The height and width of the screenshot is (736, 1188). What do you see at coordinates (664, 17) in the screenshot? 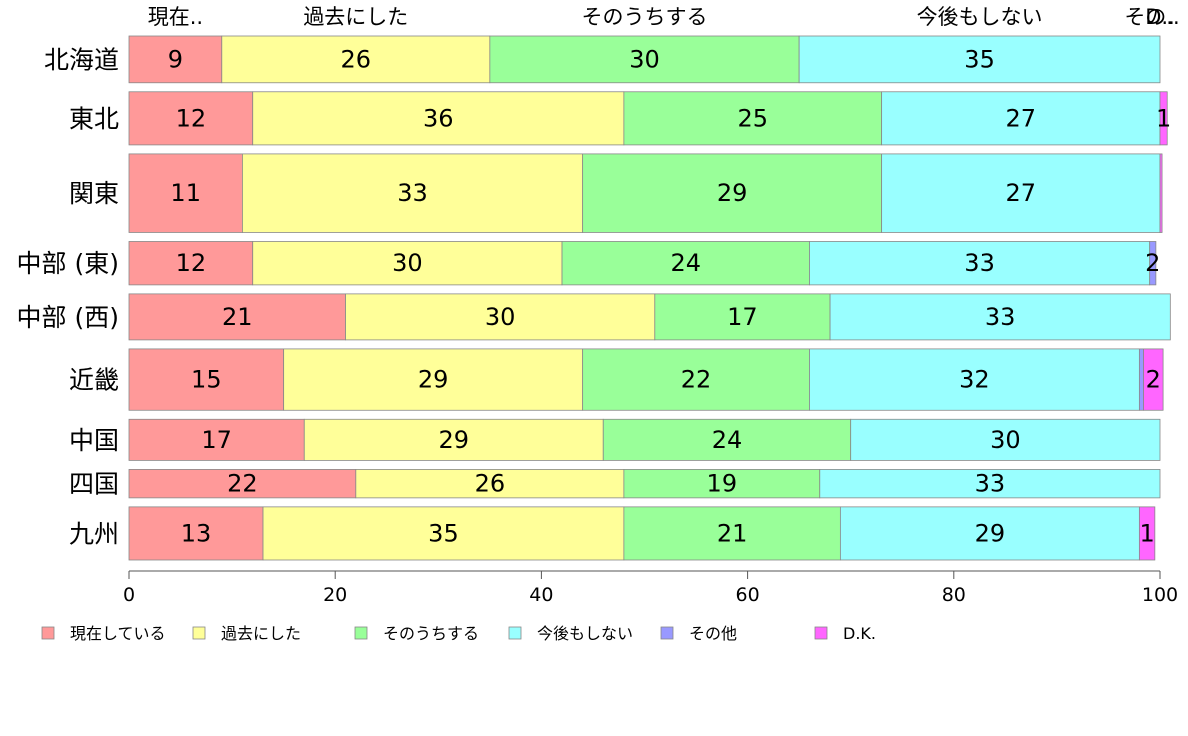
I see `top-label-group: 現在.. 過去にした そのうちする 今後もしない その..D..` at bounding box center [664, 17].